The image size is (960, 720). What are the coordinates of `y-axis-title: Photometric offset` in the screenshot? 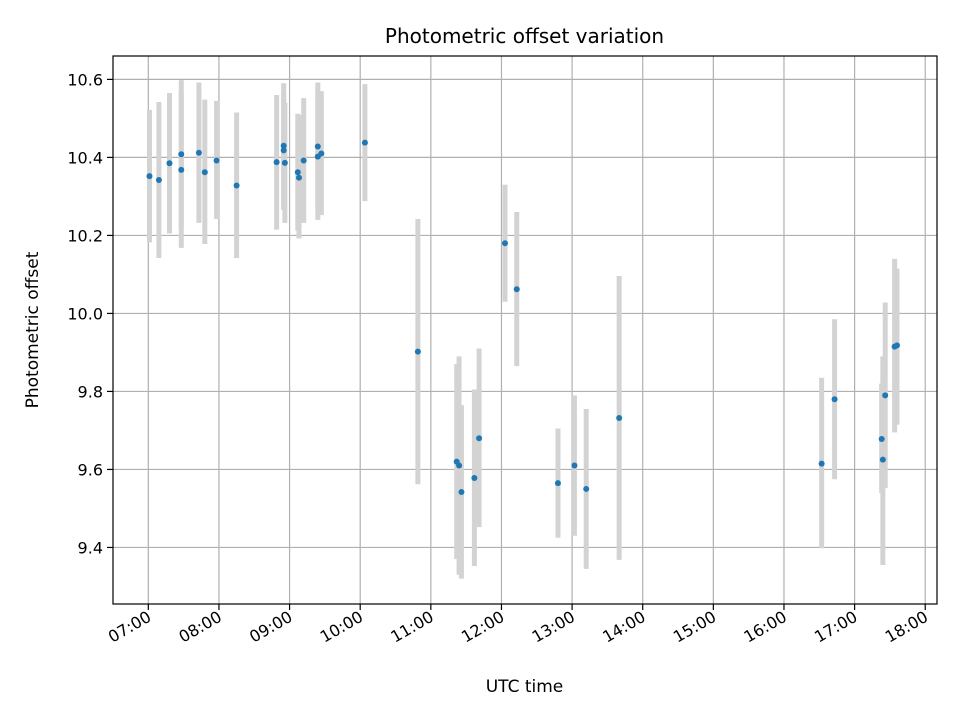 It's located at (33, 329).